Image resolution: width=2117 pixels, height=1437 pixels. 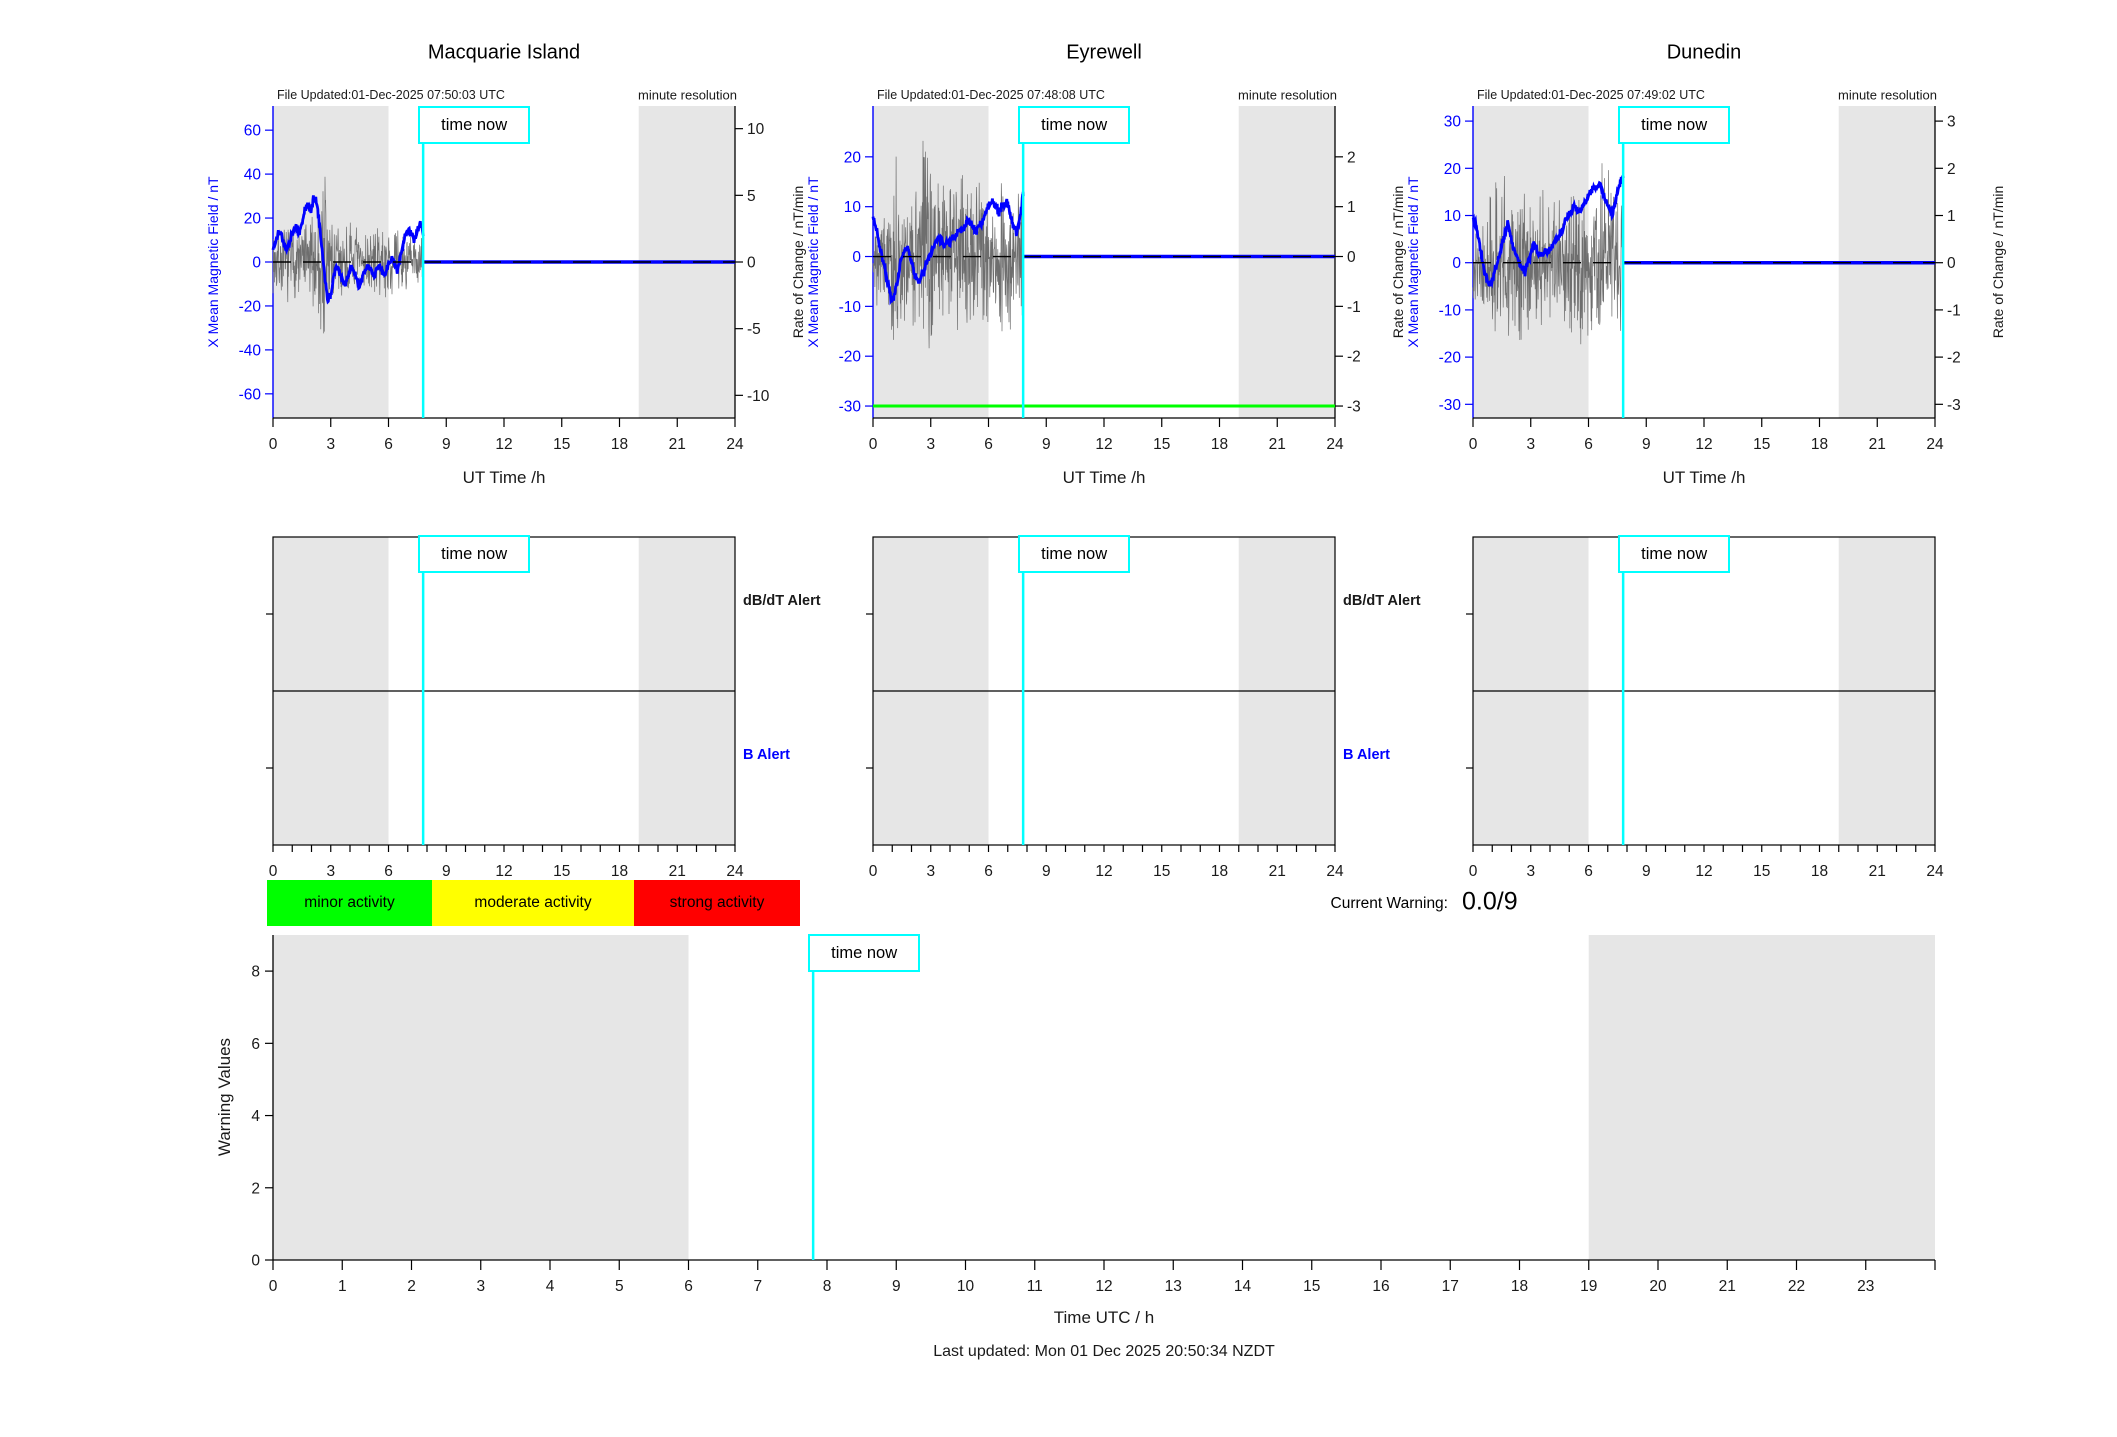 I want to click on resolution-note-dunedin: minute resolution, so click(x=1887, y=95).